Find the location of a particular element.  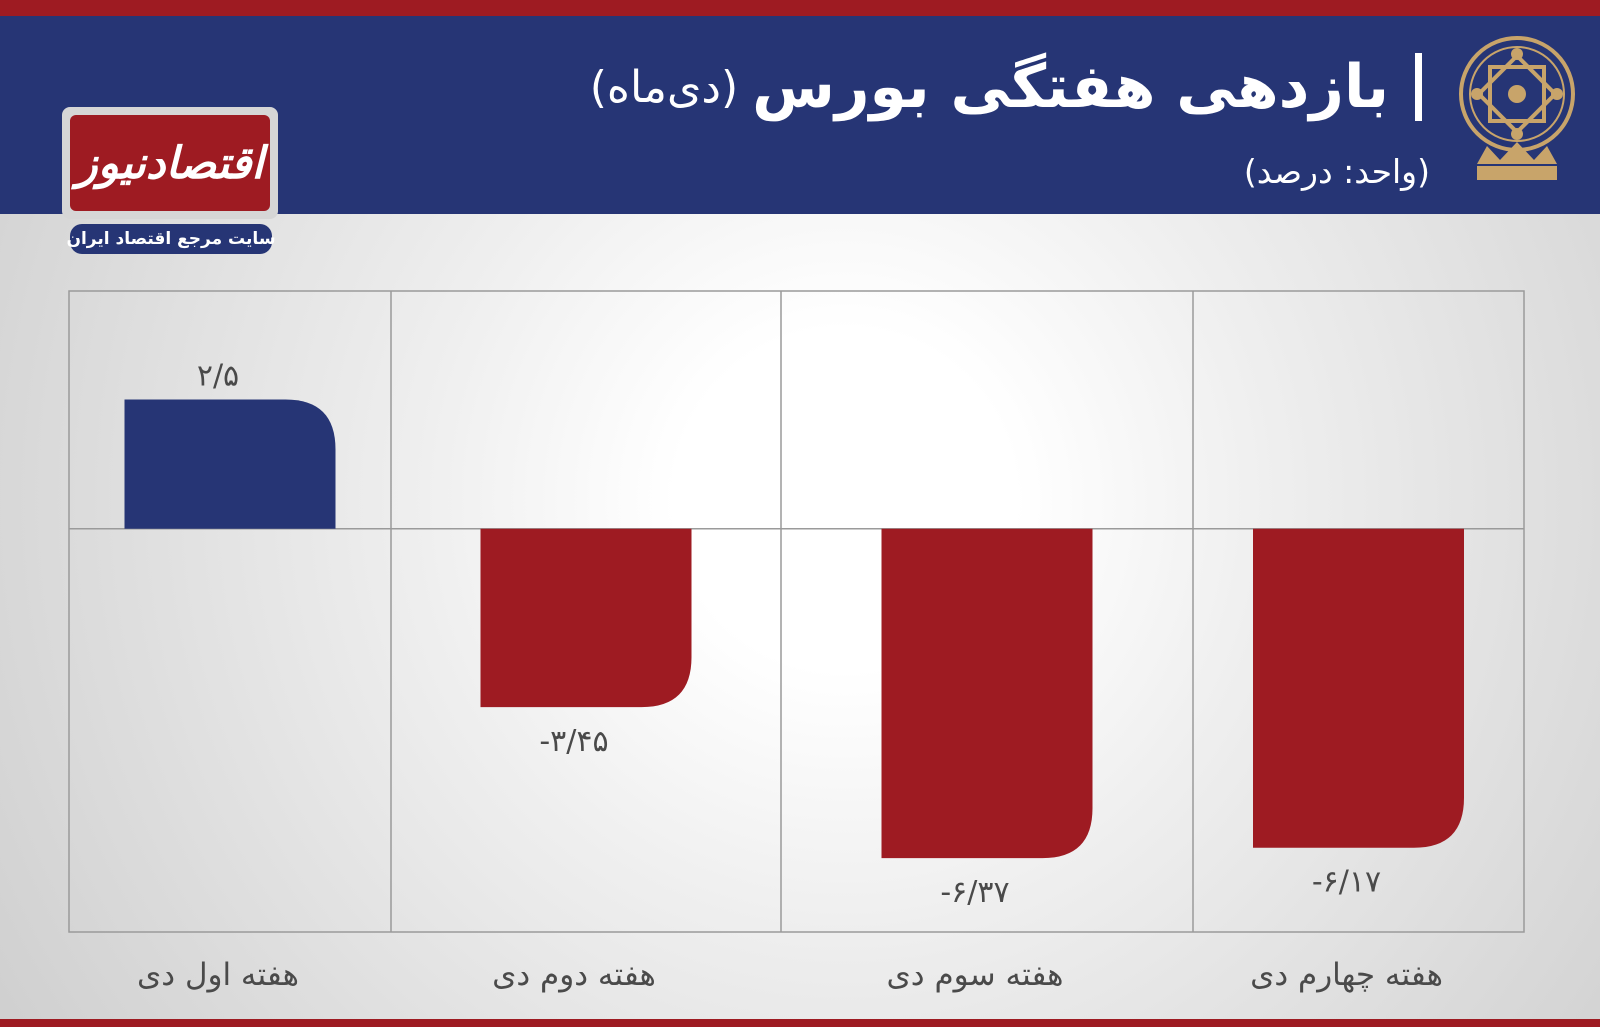

bottom-stripe is located at coordinates (800, 1023).